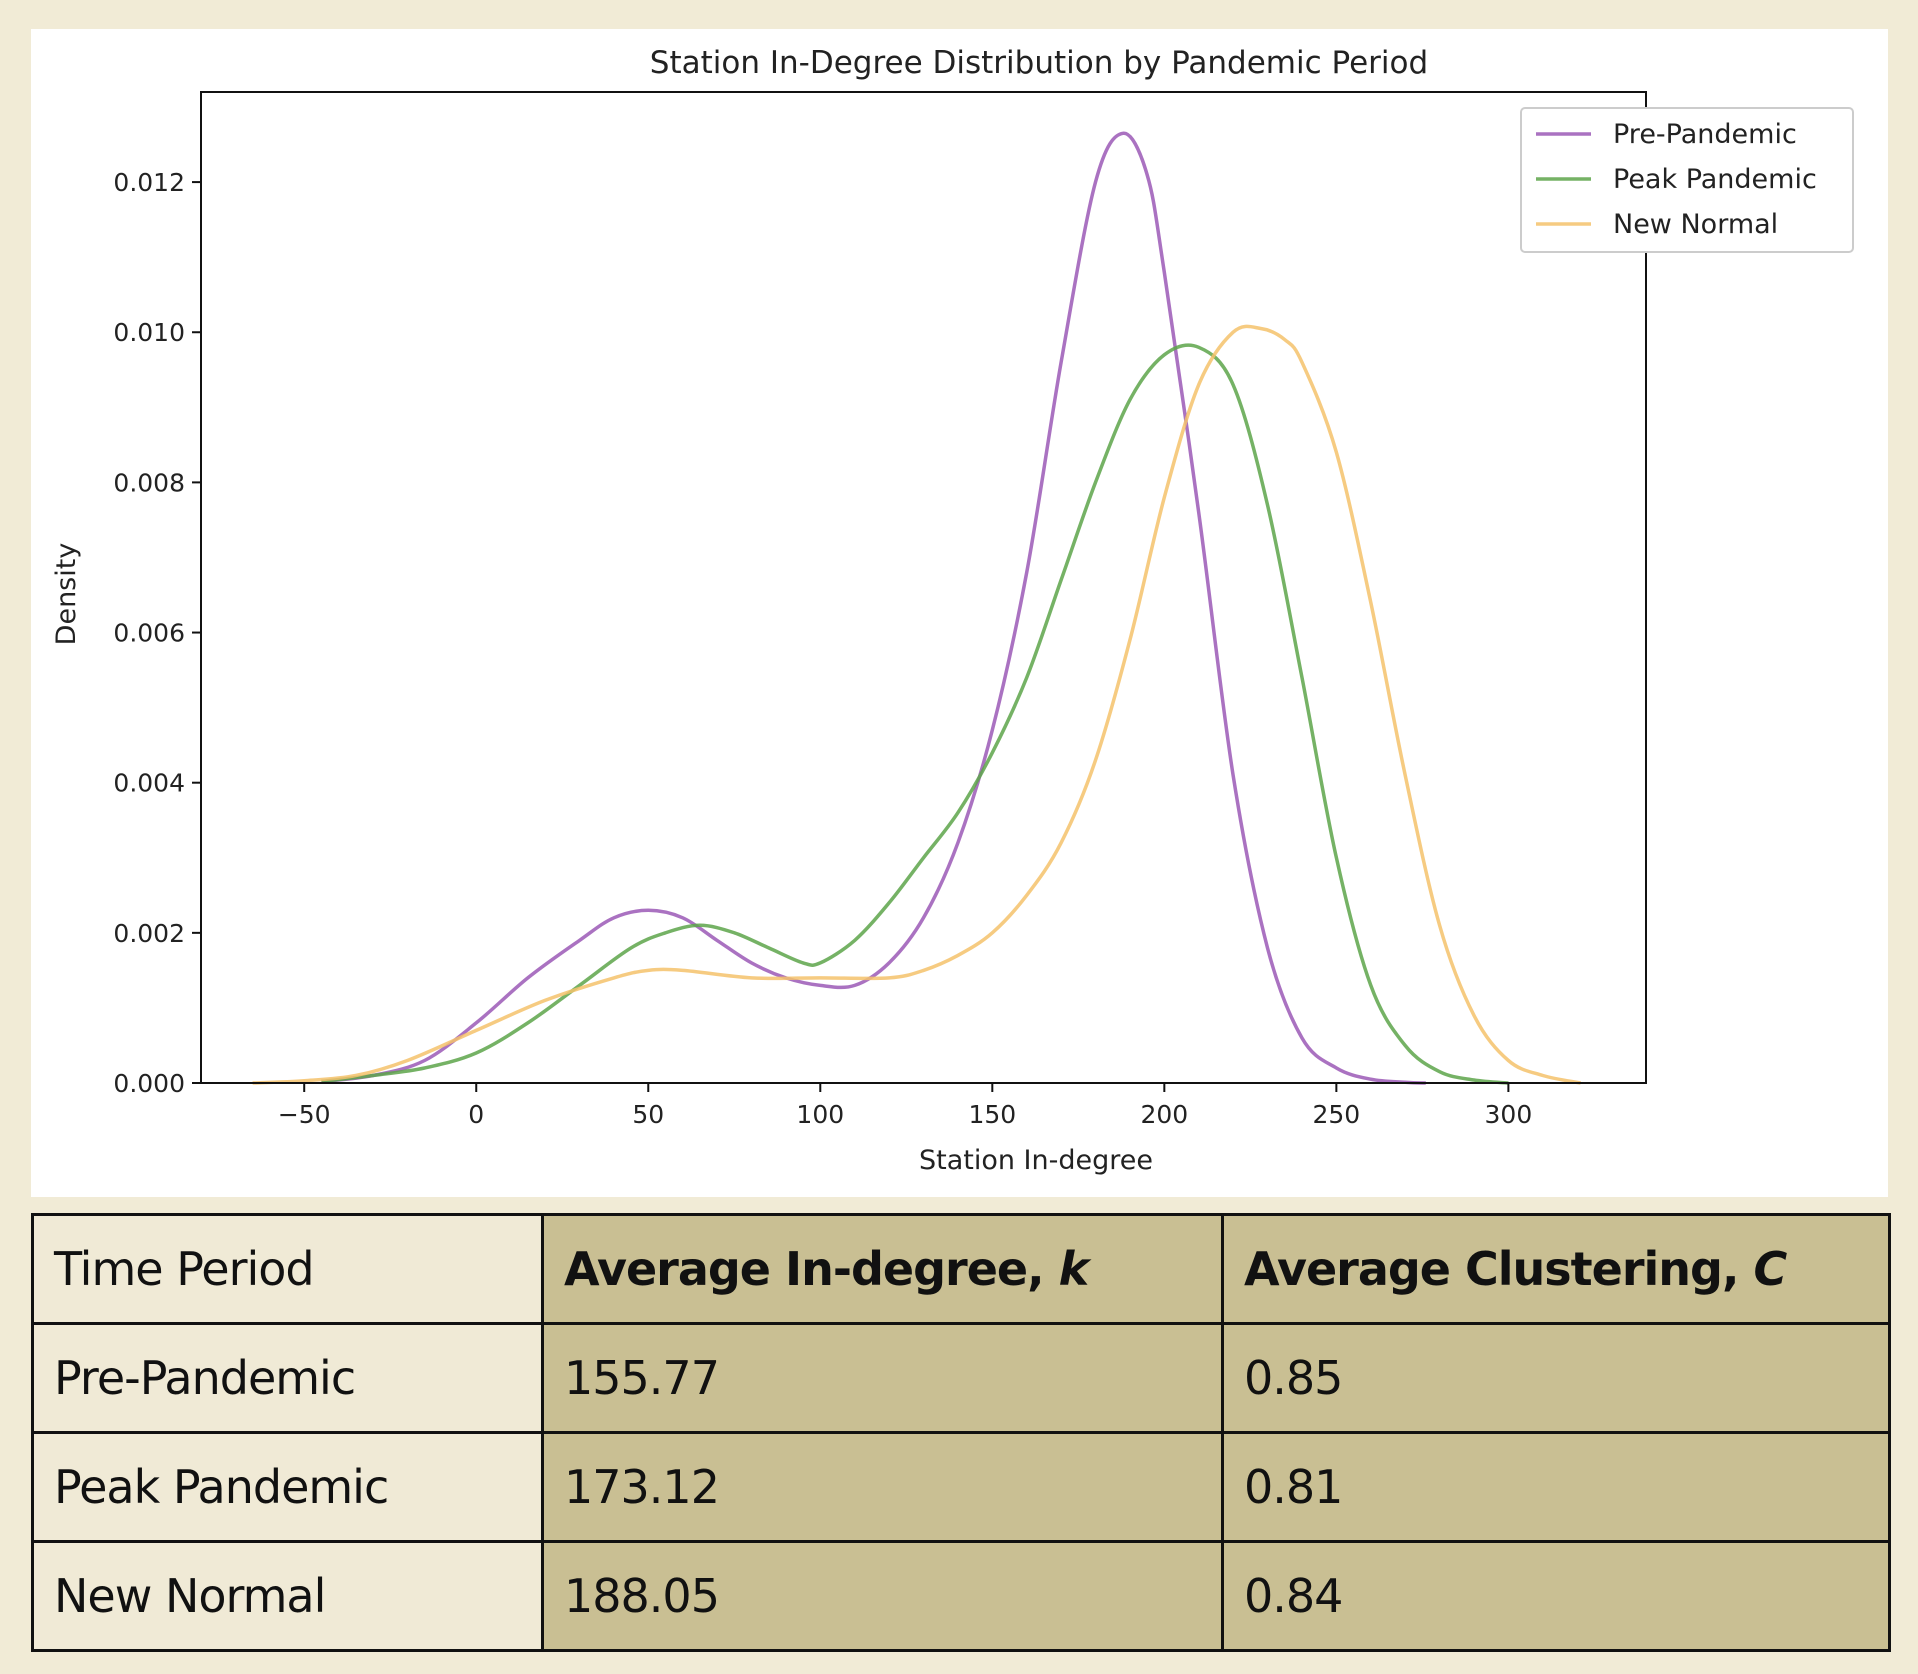 Image resolution: width=1918 pixels, height=1674 pixels. What do you see at coordinates (648, 1114) in the screenshot?
I see `x-tick-label: 50` at bounding box center [648, 1114].